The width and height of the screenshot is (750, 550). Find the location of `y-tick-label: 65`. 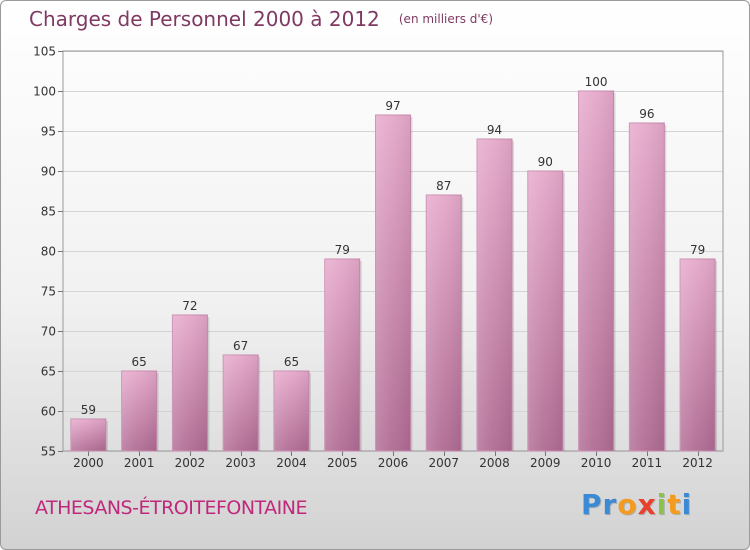

y-tick-label: 65 is located at coordinates (48, 372).